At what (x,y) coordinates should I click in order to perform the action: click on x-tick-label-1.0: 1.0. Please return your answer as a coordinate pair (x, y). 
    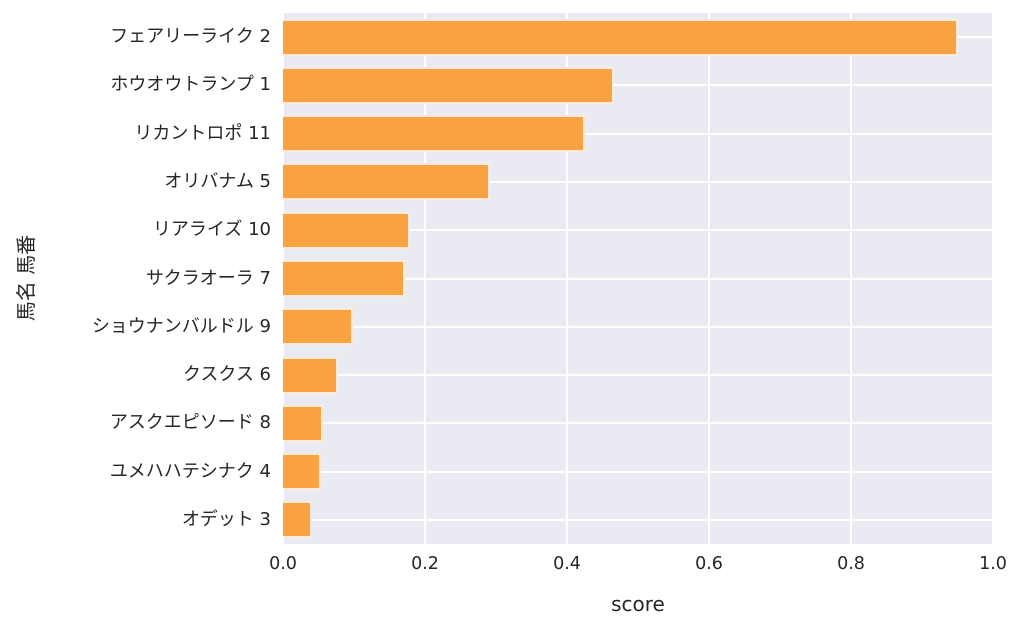
    Looking at the image, I should click on (993, 564).